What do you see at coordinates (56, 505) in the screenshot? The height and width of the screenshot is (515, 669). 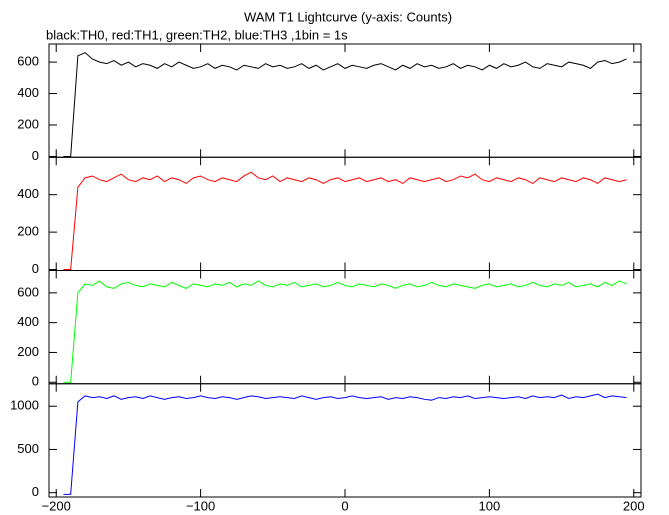 I see `x-tick-label: −200` at bounding box center [56, 505].